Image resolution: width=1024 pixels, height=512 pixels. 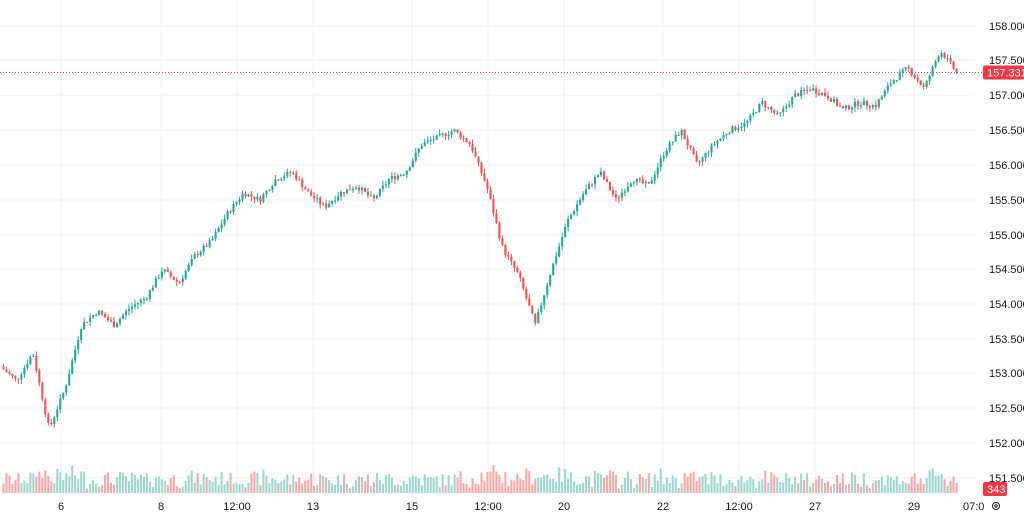 I want to click on last-price-tag: 157.331, so click(x=1003, y=72).